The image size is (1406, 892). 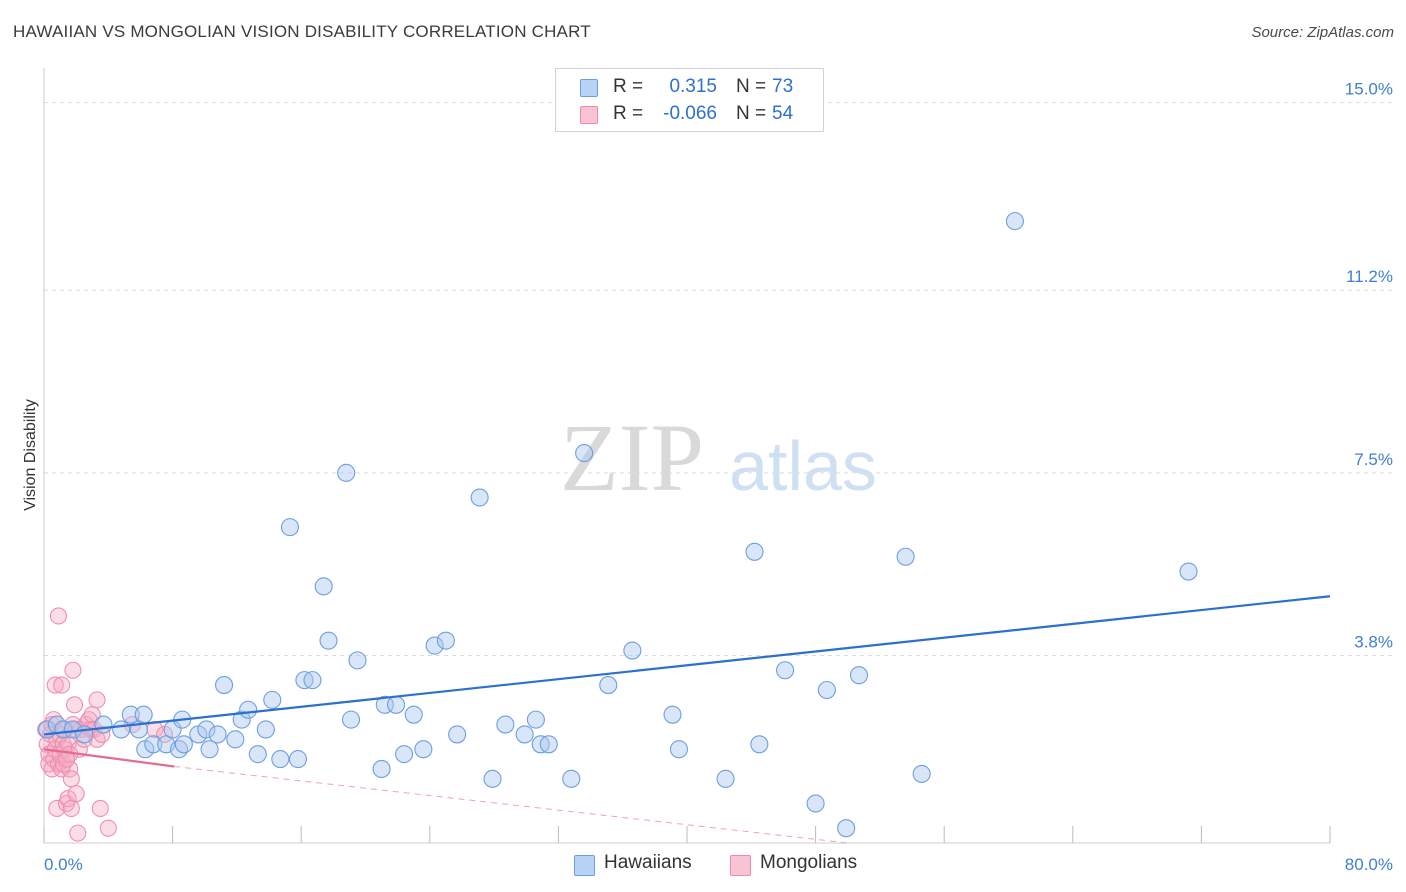 What do you see at coordinates (718, 457) in the screenshot?
I see `watermark: ZIP atlas` at bounding box center [718, 457].